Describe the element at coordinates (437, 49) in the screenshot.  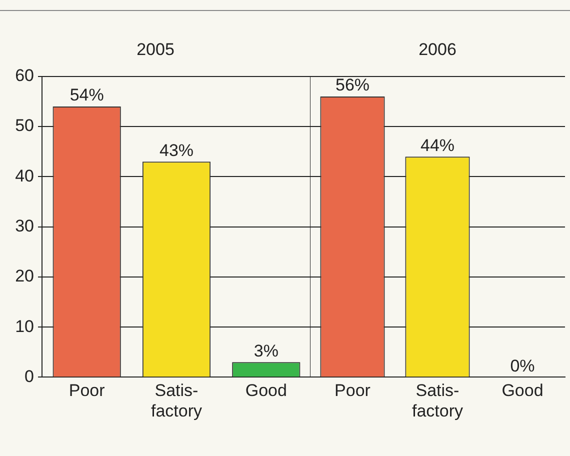
I see `chart-title: 2006` at that location.